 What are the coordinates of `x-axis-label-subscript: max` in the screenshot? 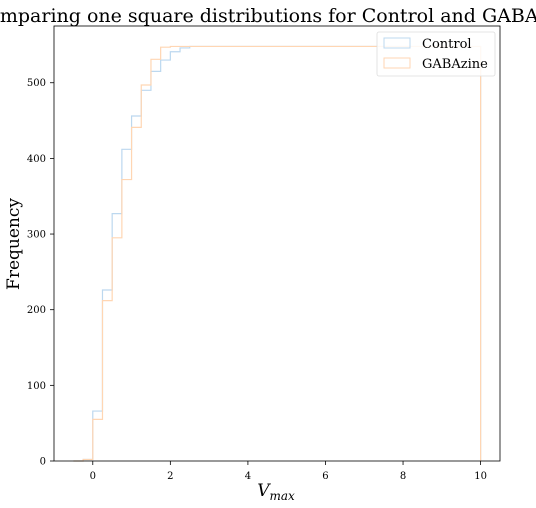 It's located at (282, 496).